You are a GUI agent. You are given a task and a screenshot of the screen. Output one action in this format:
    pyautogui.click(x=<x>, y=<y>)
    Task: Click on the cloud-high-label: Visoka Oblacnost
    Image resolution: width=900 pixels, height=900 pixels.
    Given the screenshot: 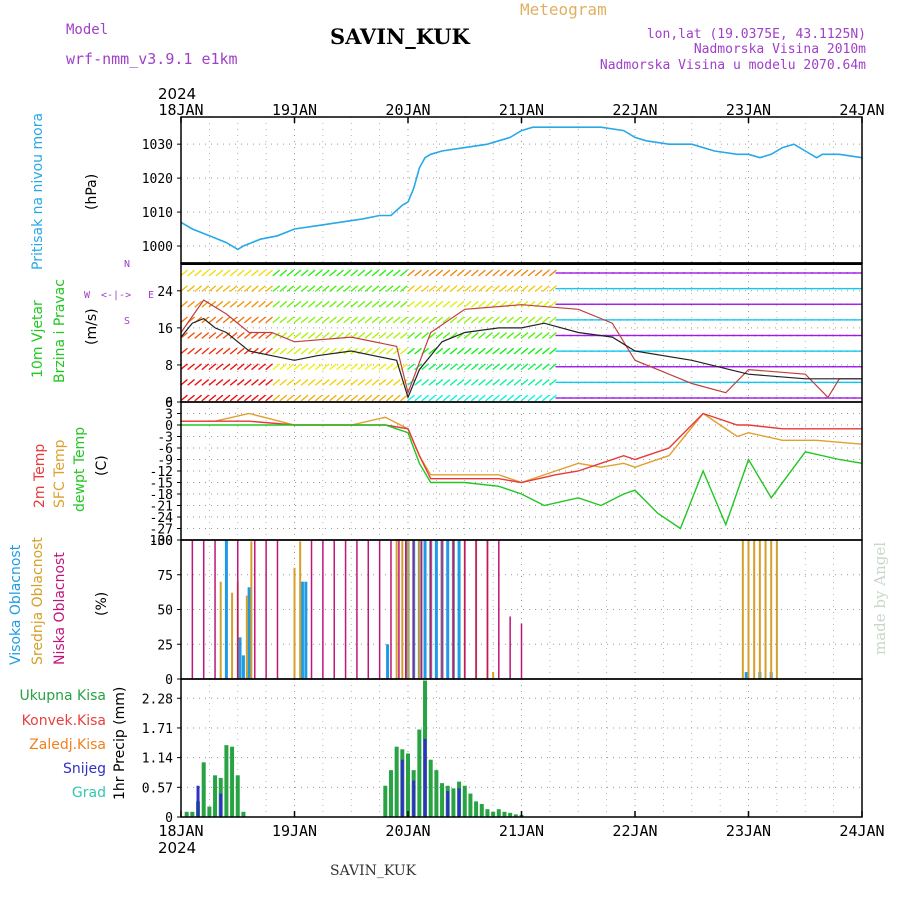 What is the action you would take?
    pyautogui.click(x=16, y=604)
    